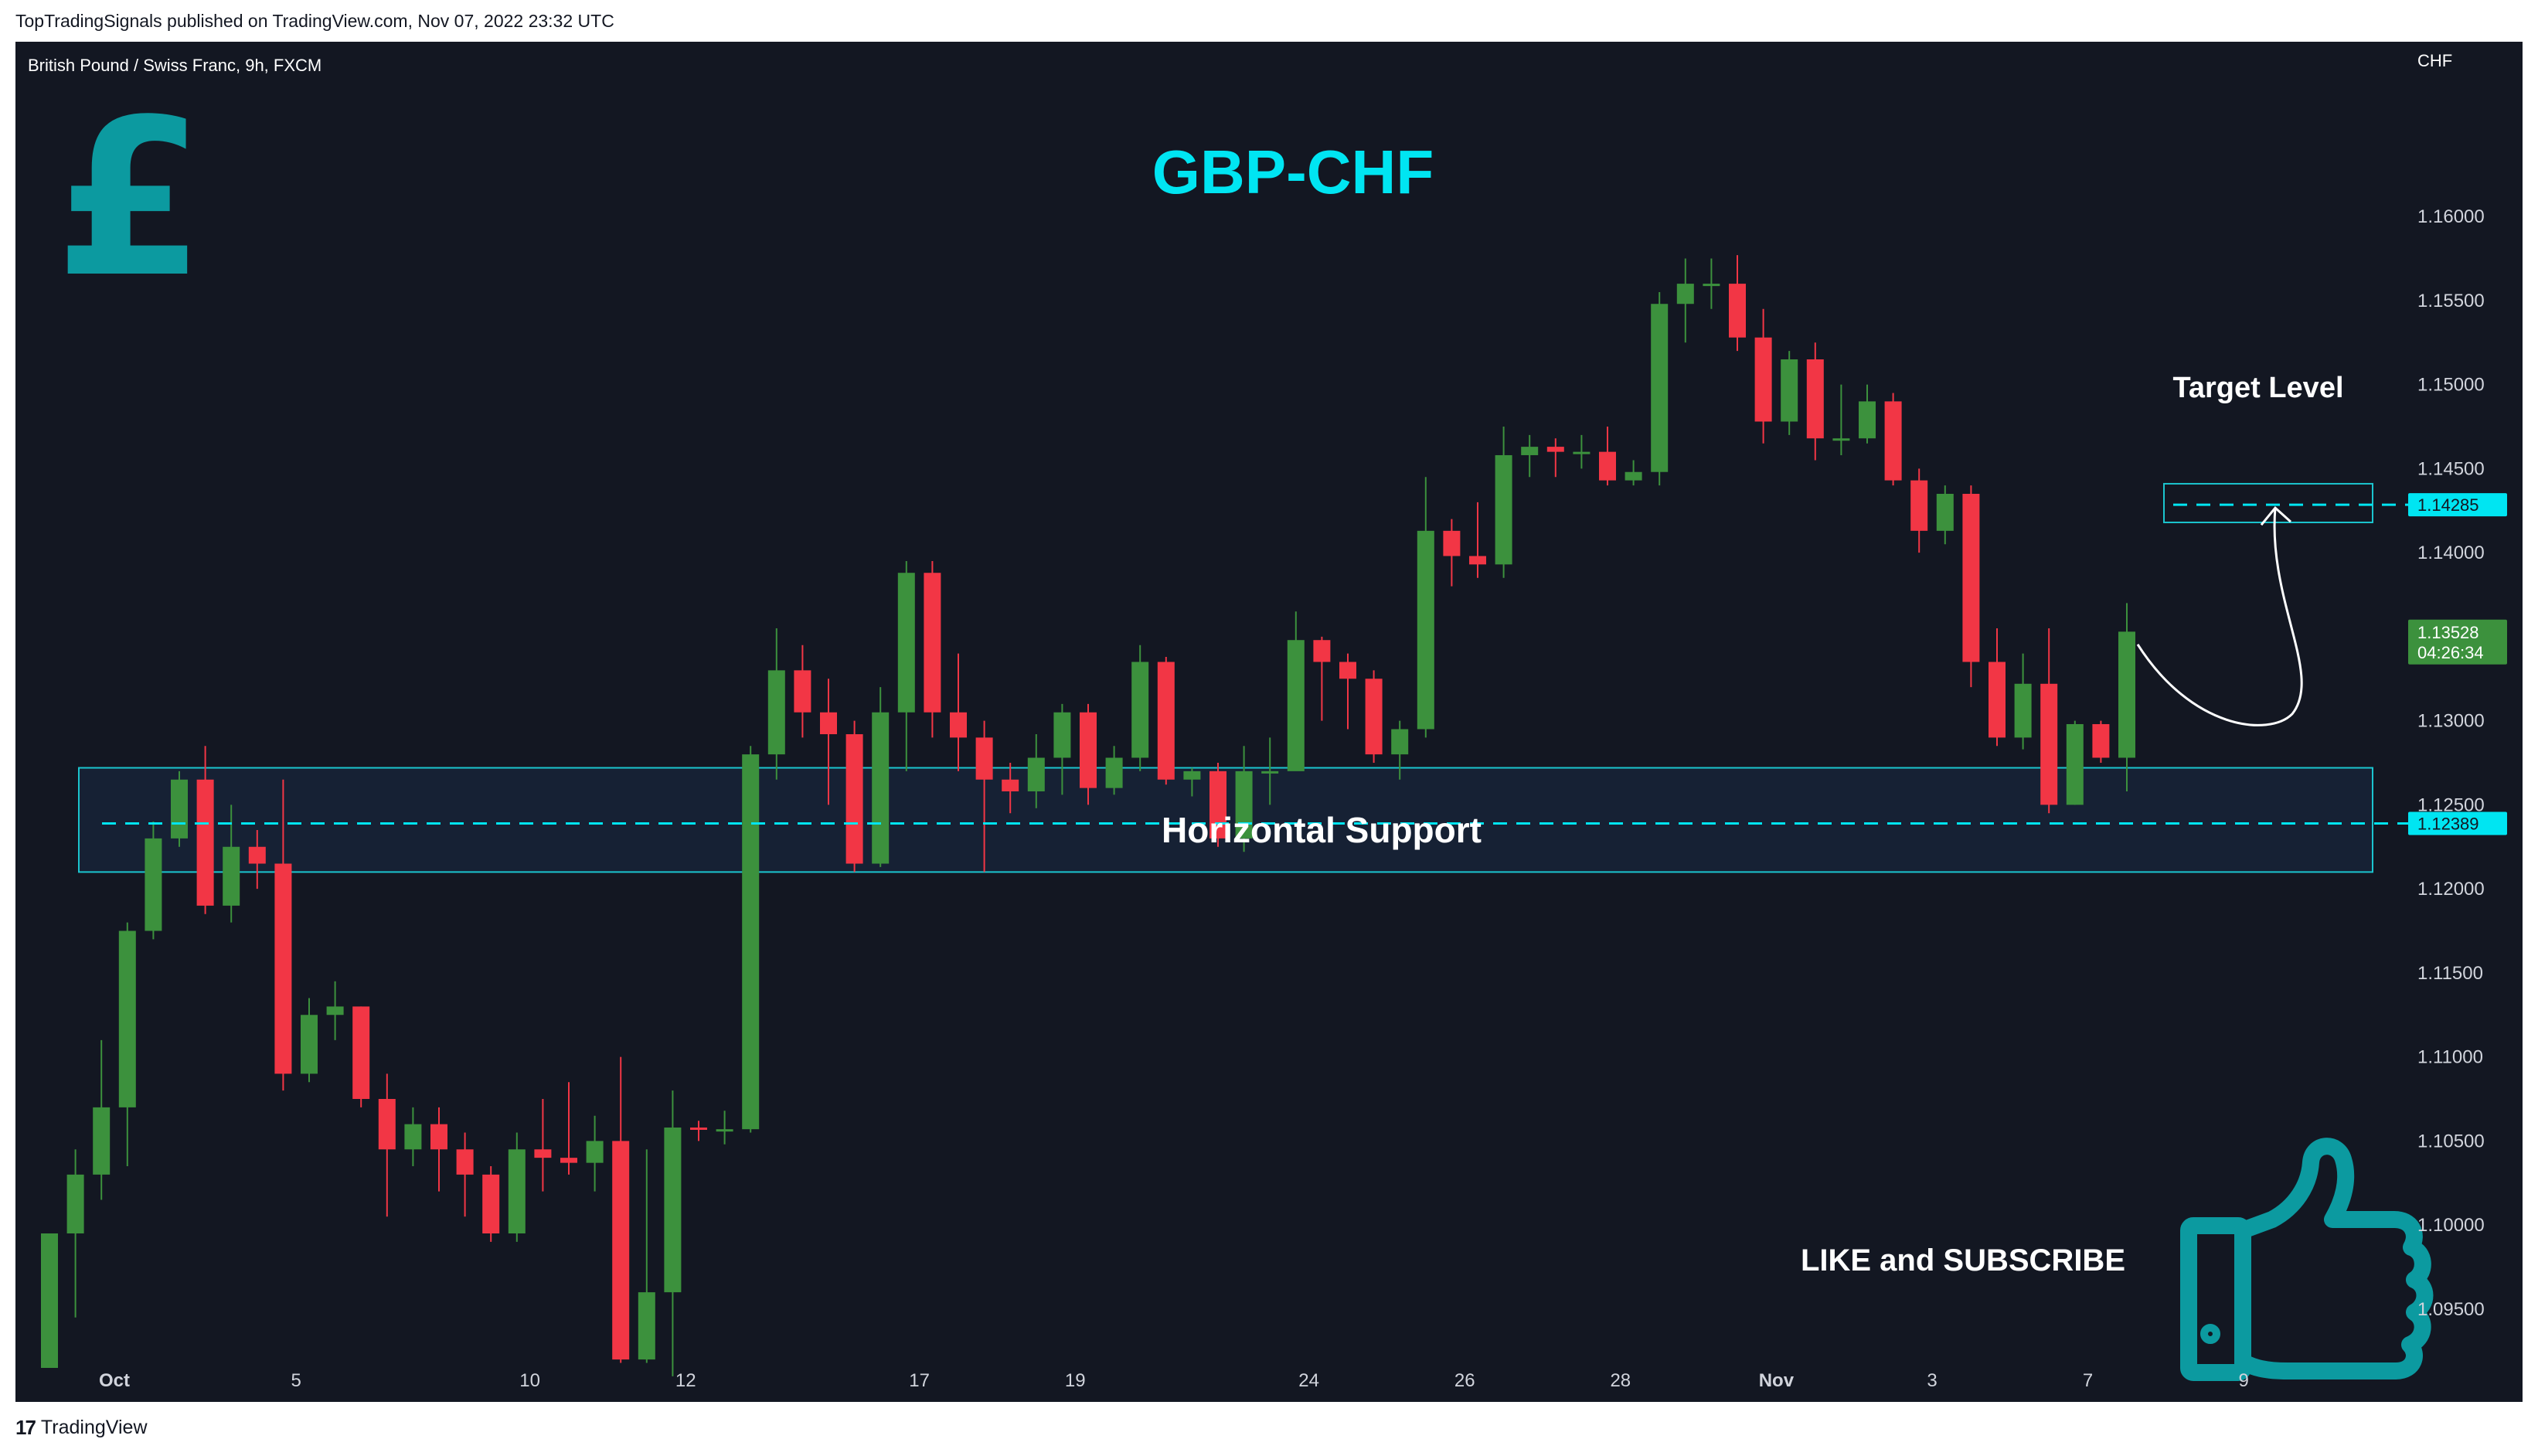 This screenshot has height=1456, width=2538. What do you see at coordinates (2451, 1142) in the screenshot?
I see `price-tick-label: 1.10500` at bounding box center [2451, 1142].